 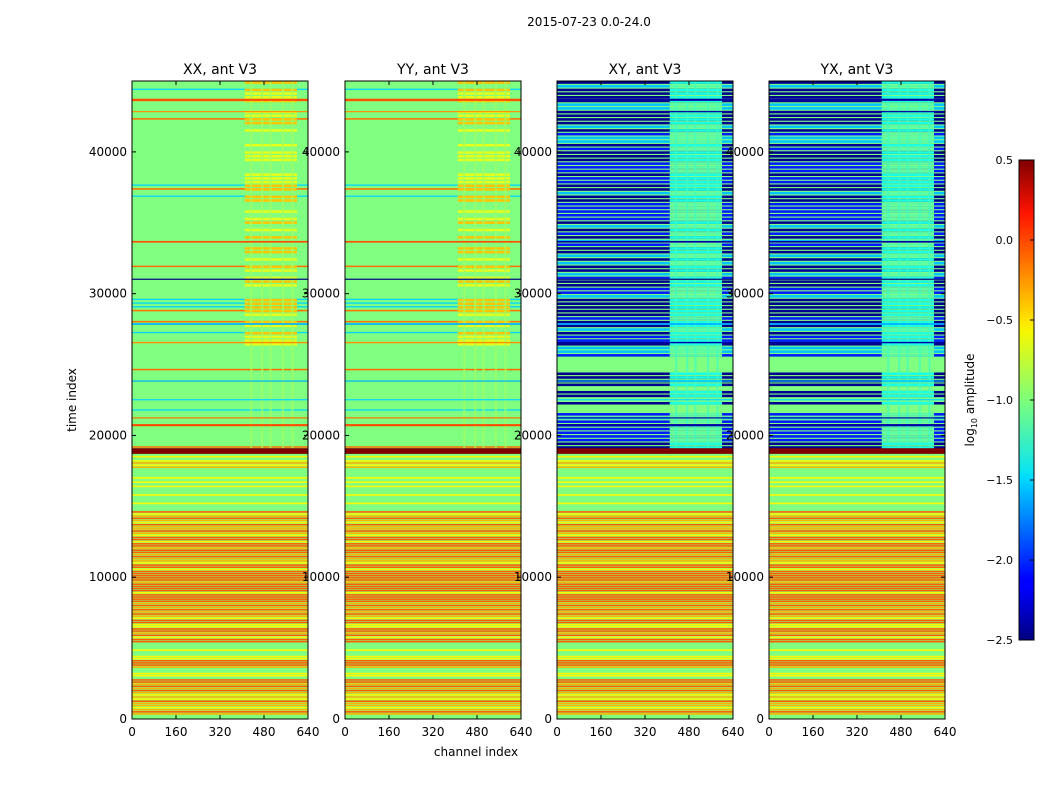 I want to click on colorbar-tick-label: 0.5, so click(x=1005, y=160).